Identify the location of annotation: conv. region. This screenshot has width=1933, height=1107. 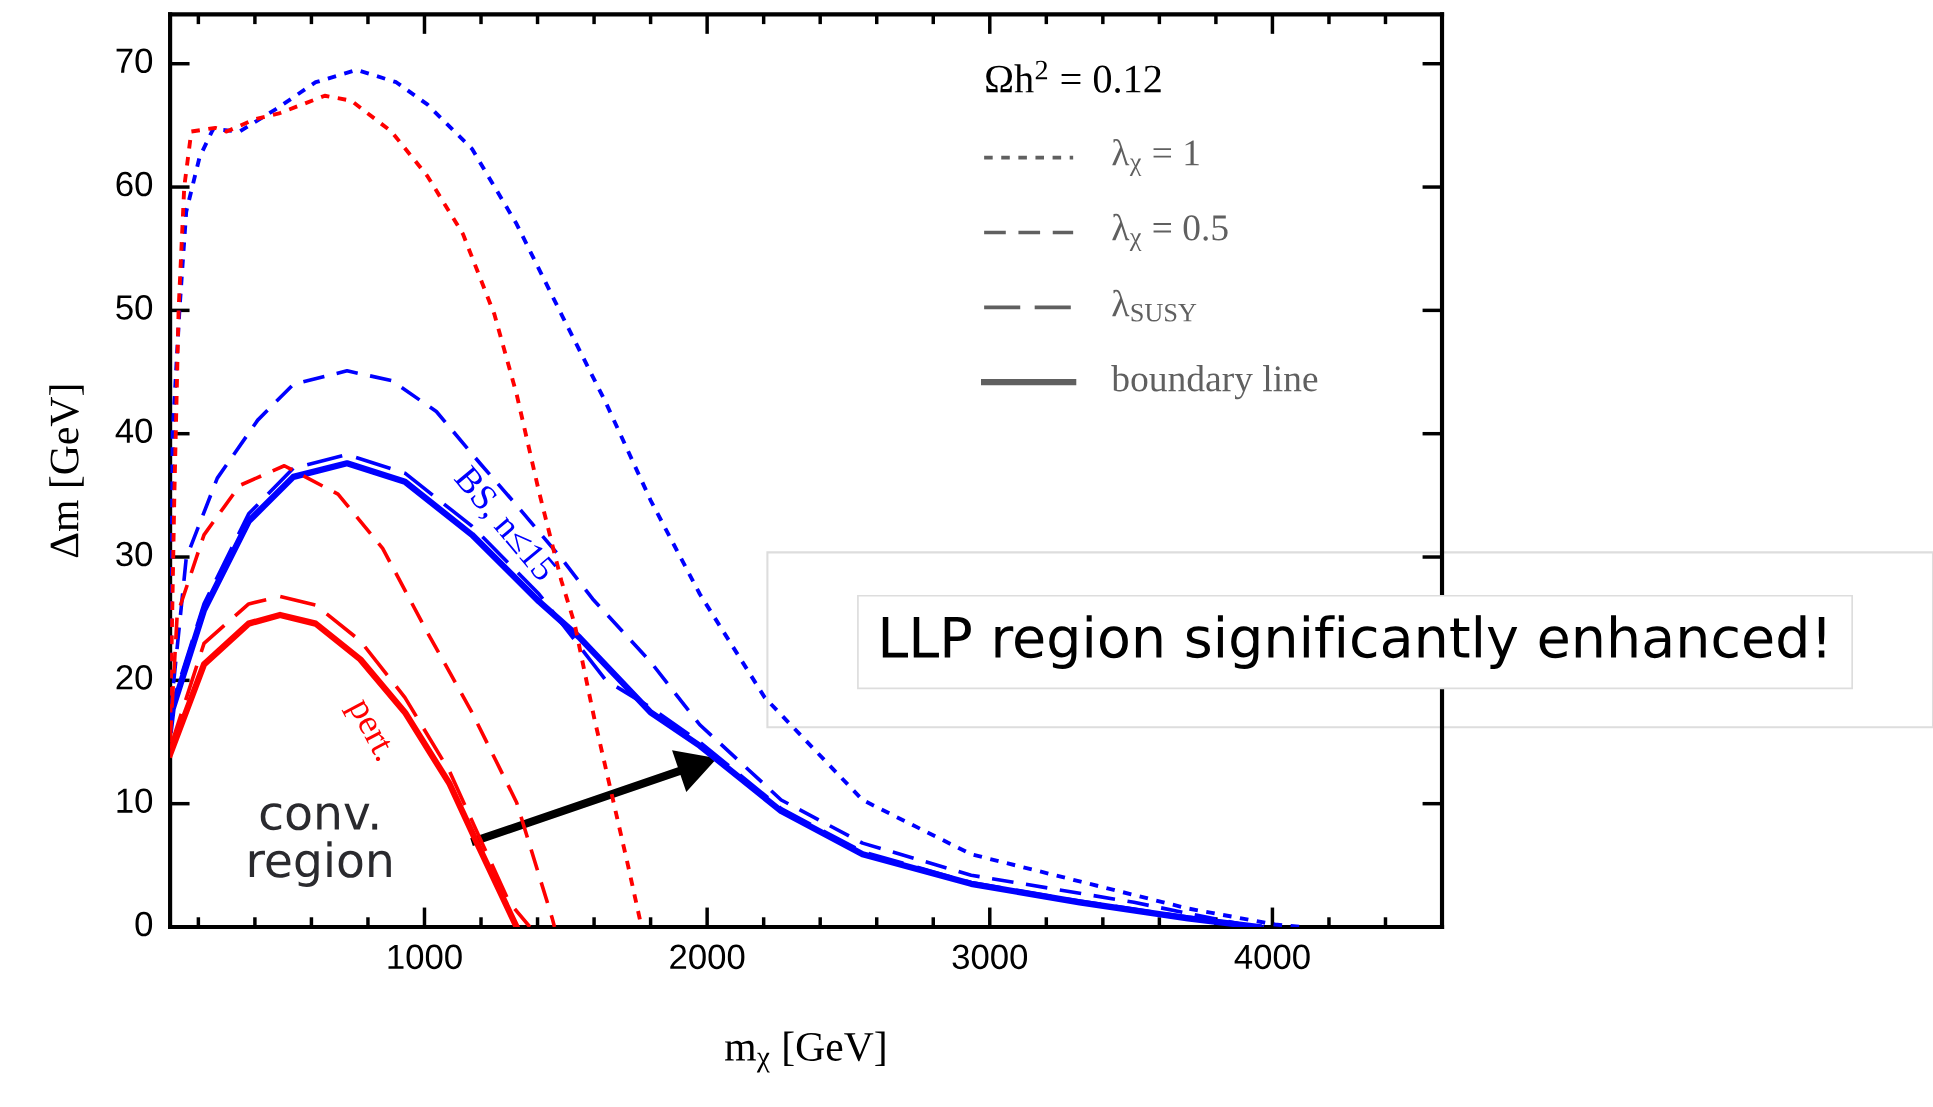
(320, 845).